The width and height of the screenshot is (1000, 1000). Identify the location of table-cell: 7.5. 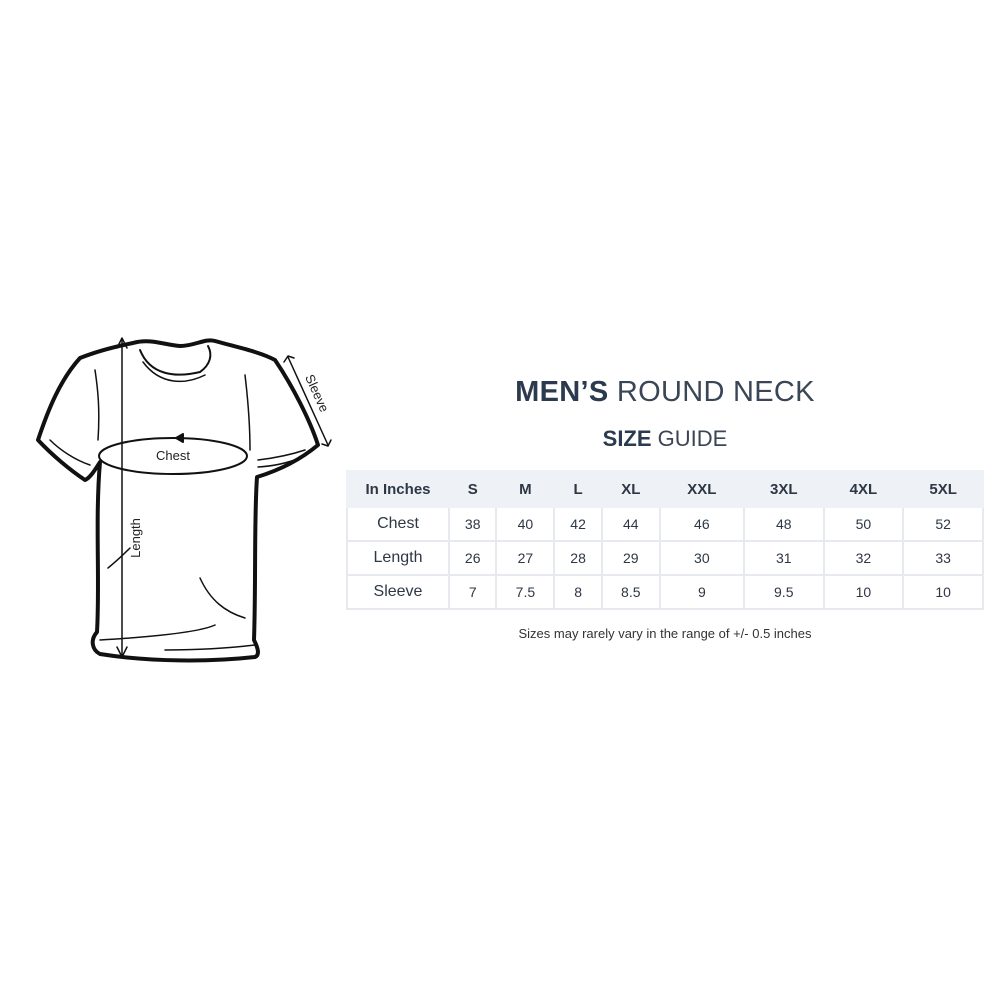
(525, 592).